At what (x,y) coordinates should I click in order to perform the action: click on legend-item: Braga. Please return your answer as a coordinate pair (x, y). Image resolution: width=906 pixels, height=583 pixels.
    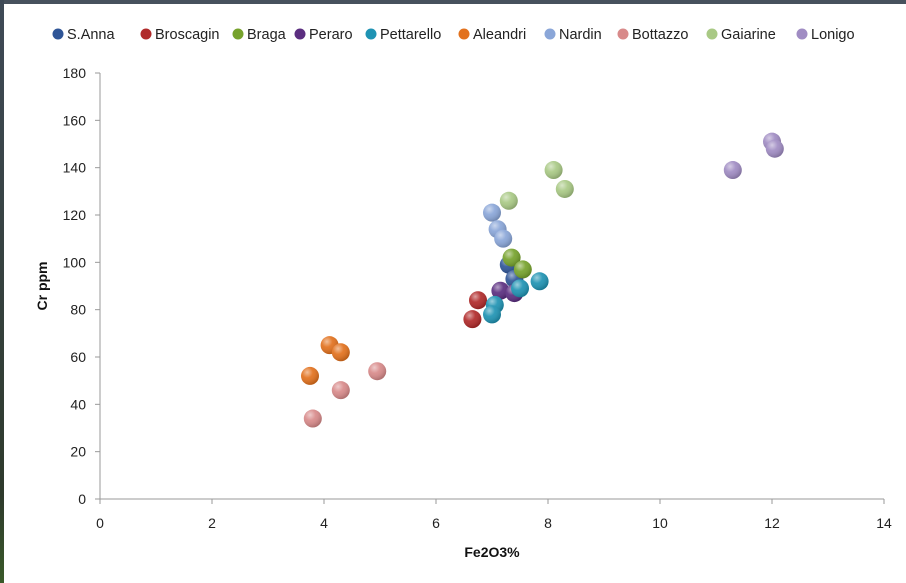
    Looking at the image, I should click on (259, 35).